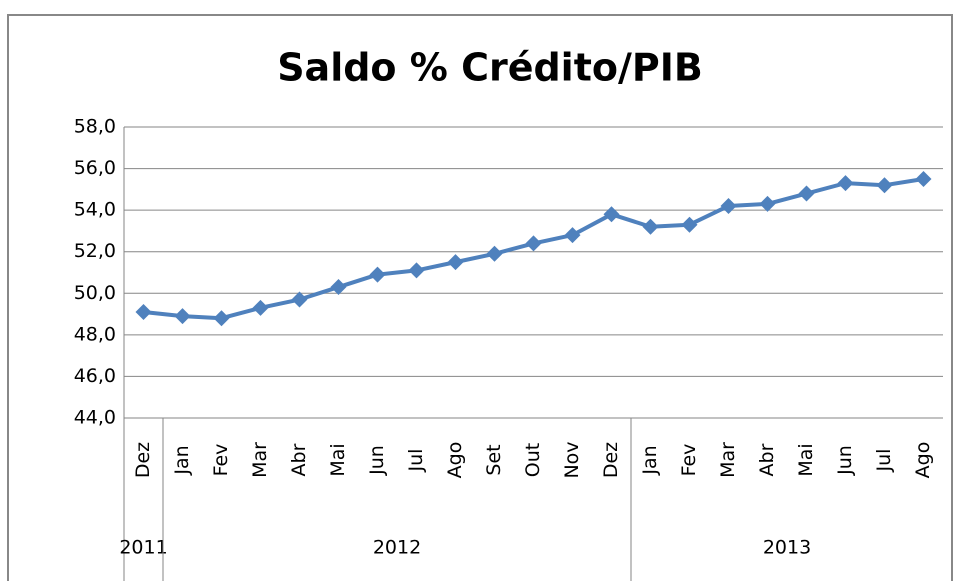  I want to click on x-tick-label: Nov, so click(572, 459).